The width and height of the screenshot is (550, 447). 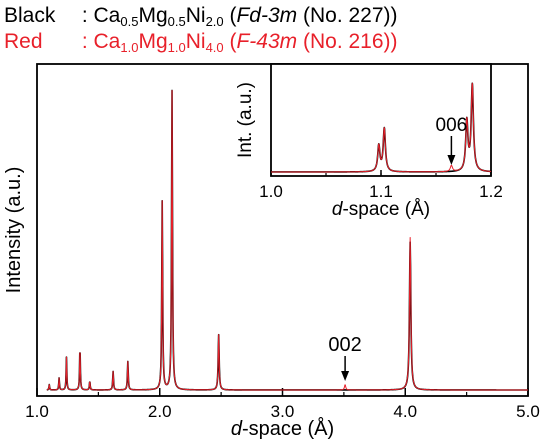 I want to click on legend-black-name: Black, so click(x=30, y=15).